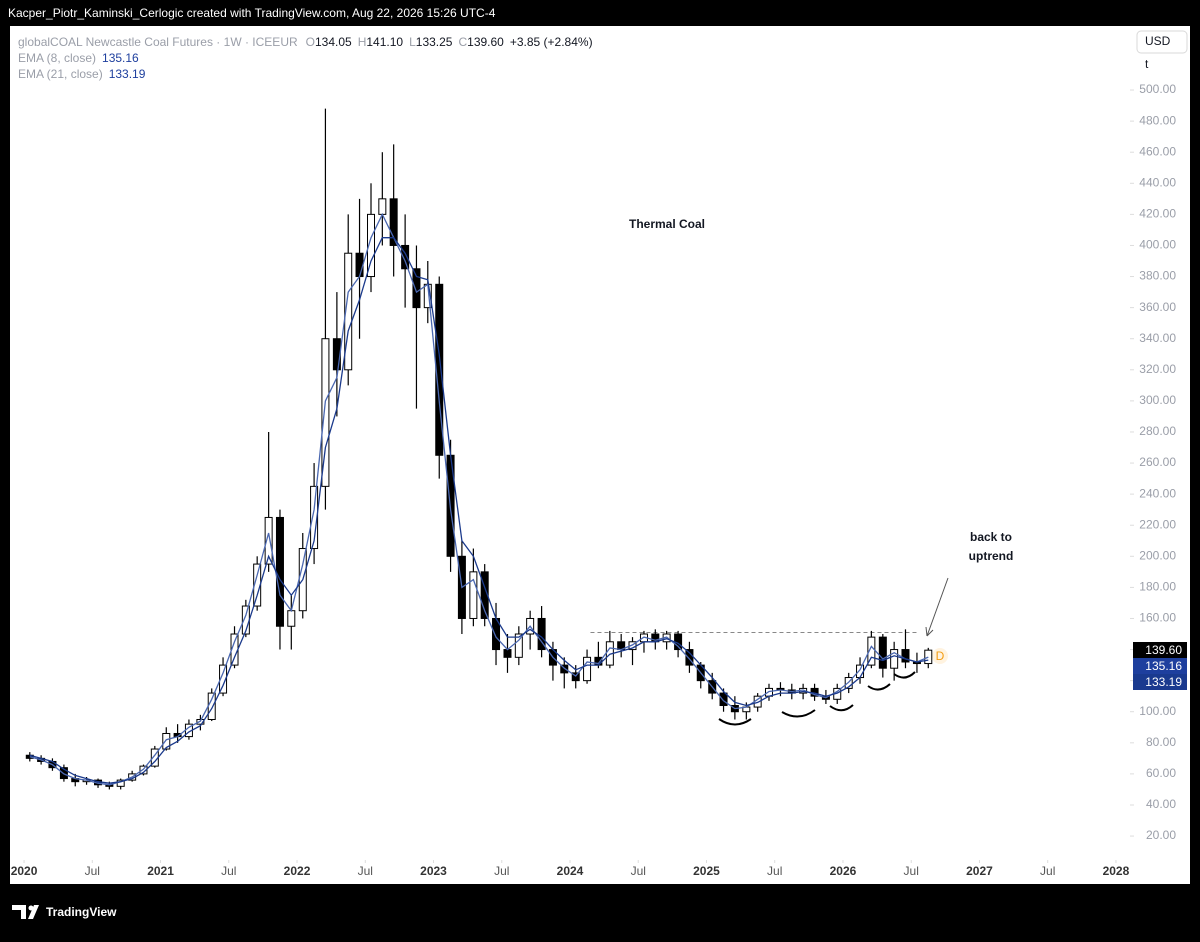 Image resolution: width=1200 pixels, height=942 pixels. Describe the element at coordinates (706, 871) in the screenshot. I see `x-tick-label: 2025` at that location.